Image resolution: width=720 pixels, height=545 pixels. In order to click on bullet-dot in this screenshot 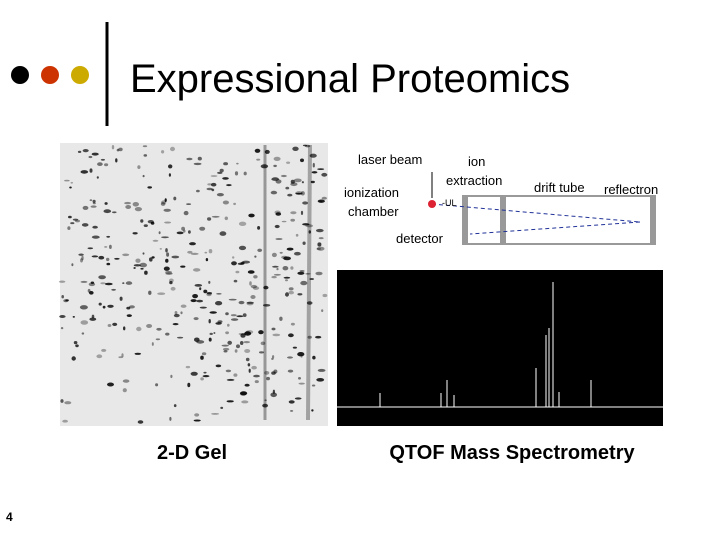, I will do `click(50, 75)`.